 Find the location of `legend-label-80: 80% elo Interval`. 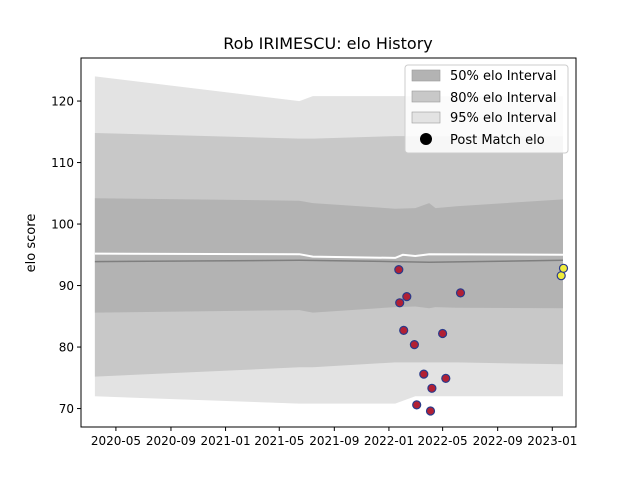

legend-label-80: 80% elo Interval is located at coordinates (503, 98).